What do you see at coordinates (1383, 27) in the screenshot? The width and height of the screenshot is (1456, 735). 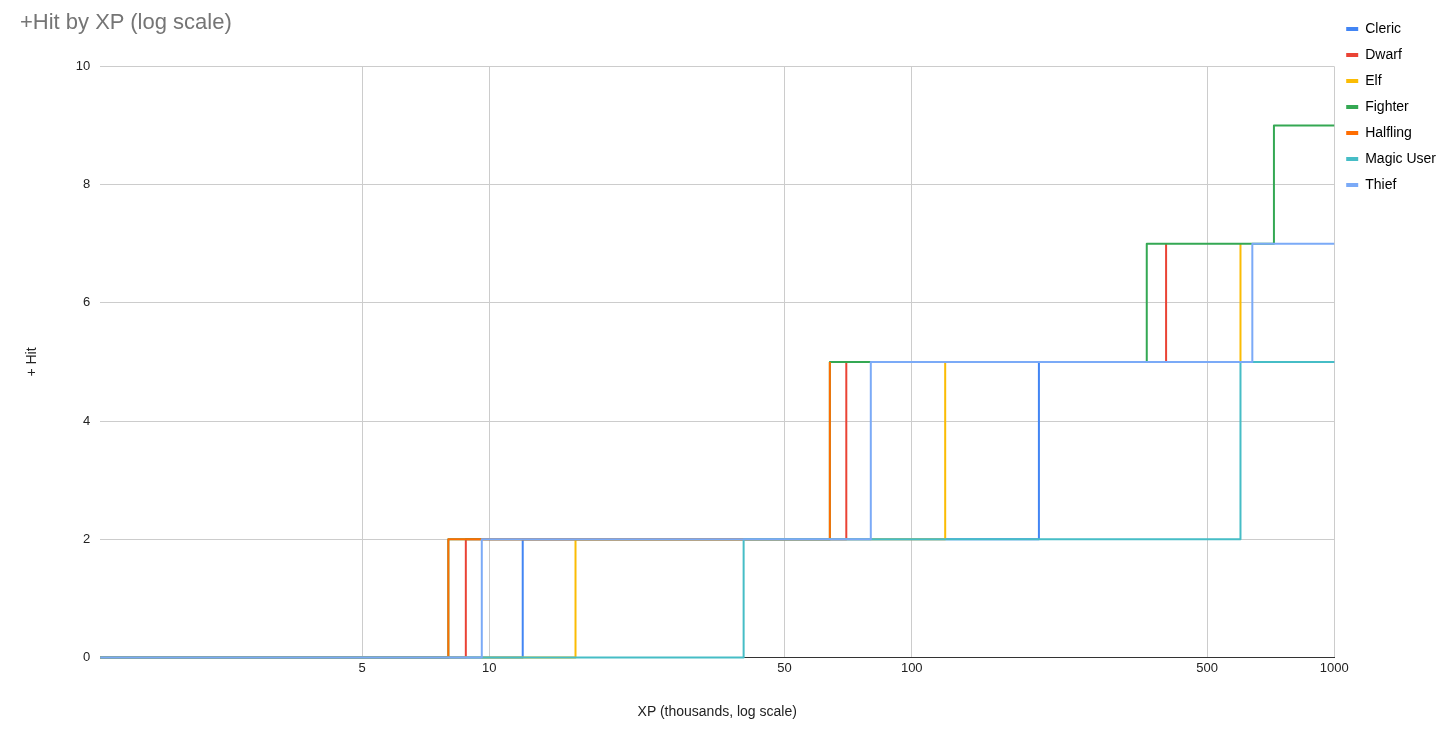 I see `legend-label: Cleric` at bounding box center [1383, 27].